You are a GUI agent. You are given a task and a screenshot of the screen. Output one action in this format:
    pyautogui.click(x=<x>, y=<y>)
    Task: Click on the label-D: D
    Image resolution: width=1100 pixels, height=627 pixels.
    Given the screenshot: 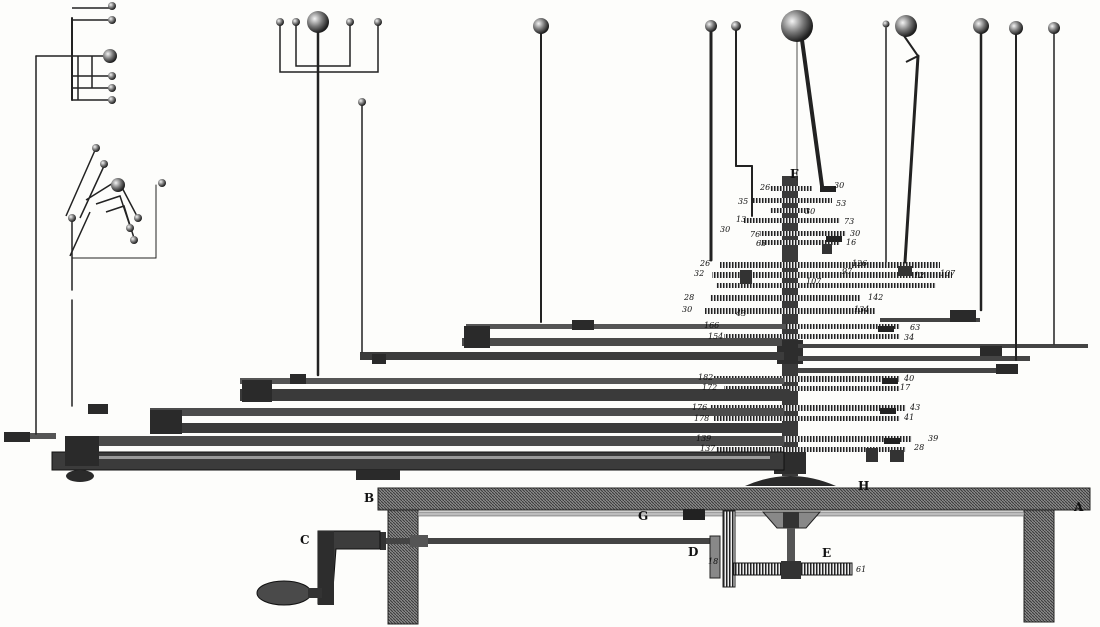 What is the action you would take?
    pyautogui.click(x=693, y=552)
    